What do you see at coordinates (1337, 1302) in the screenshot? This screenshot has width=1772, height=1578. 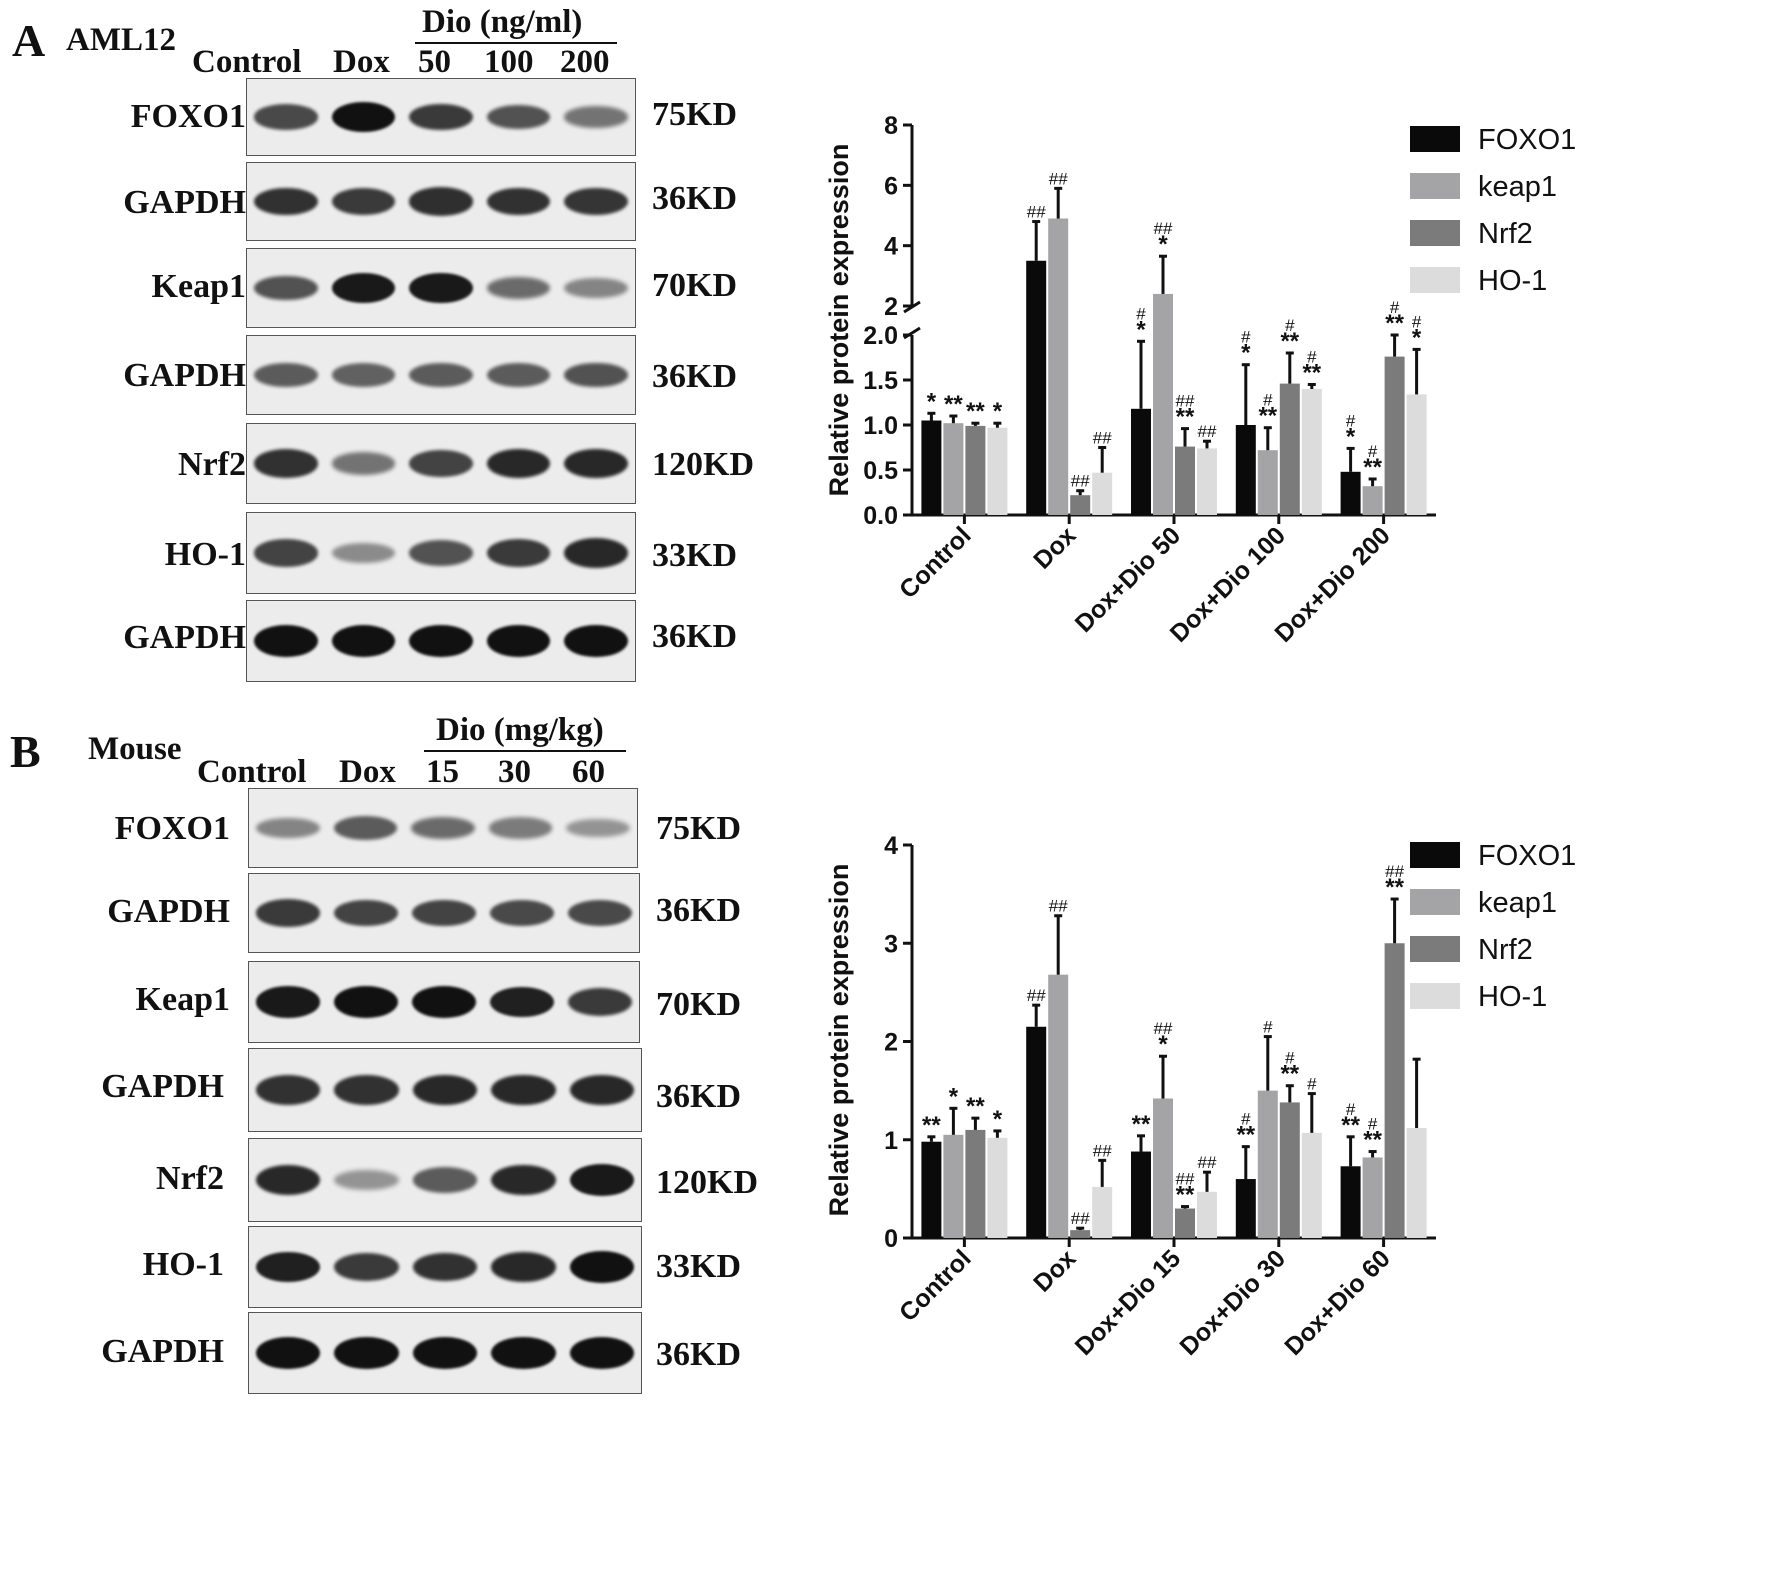 I see `x-tick-label: Dox+Dio 60` at bounding box center [1337, 1302].